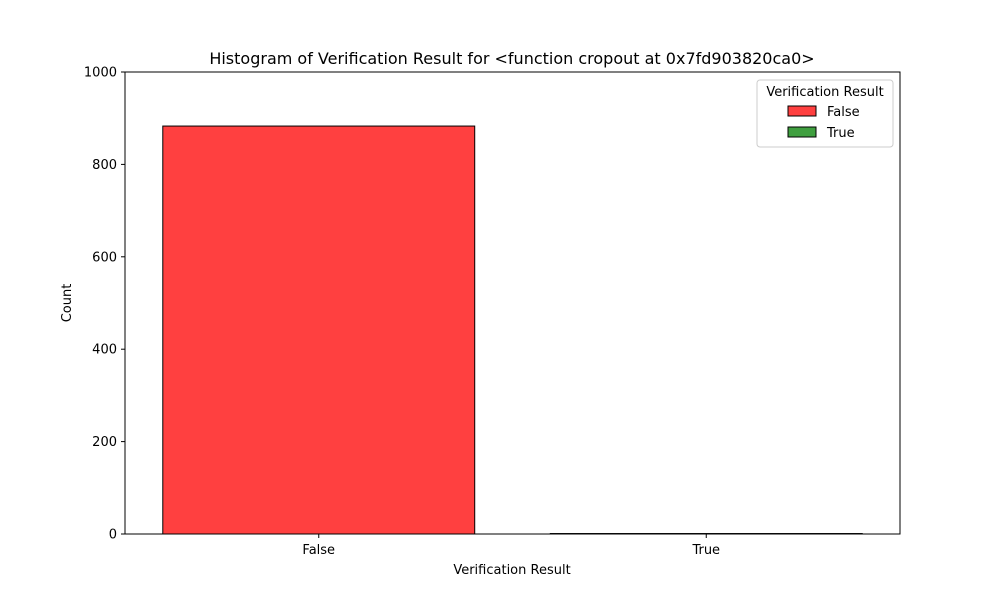 This screenshot has height=600, width=1000. Describe the element at coordinates (705, 550) in the screenshot. I see `x-tick-label: True` at that location.